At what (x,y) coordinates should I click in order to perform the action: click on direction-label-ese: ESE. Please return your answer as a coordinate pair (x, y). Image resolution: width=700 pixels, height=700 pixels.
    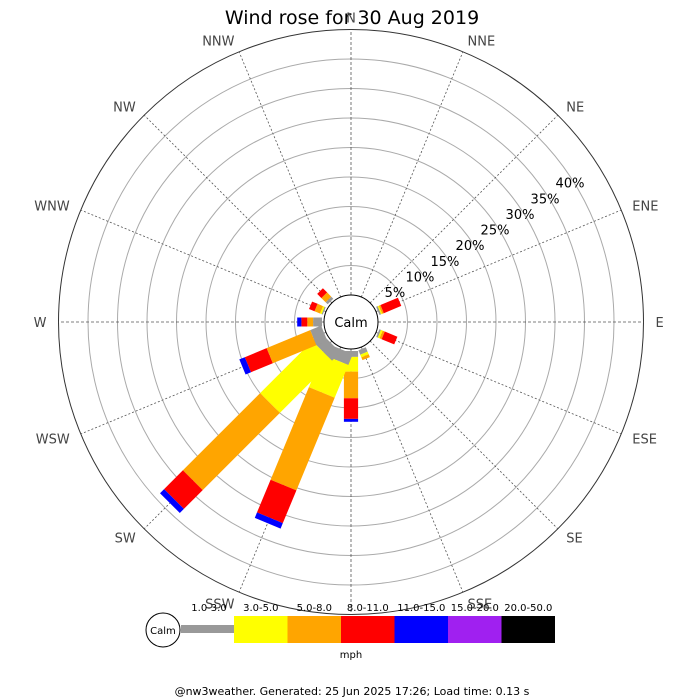
    Looking at the image, I should click on (644, 440).